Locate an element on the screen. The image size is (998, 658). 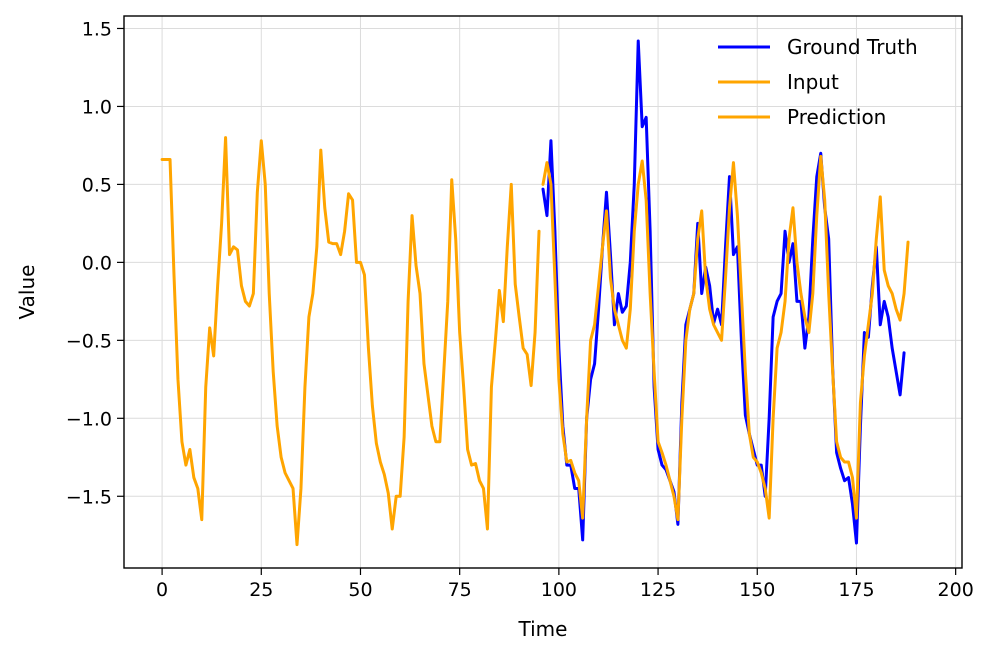
y-tick-label: 0.5 is located at coordinates (97, 185).